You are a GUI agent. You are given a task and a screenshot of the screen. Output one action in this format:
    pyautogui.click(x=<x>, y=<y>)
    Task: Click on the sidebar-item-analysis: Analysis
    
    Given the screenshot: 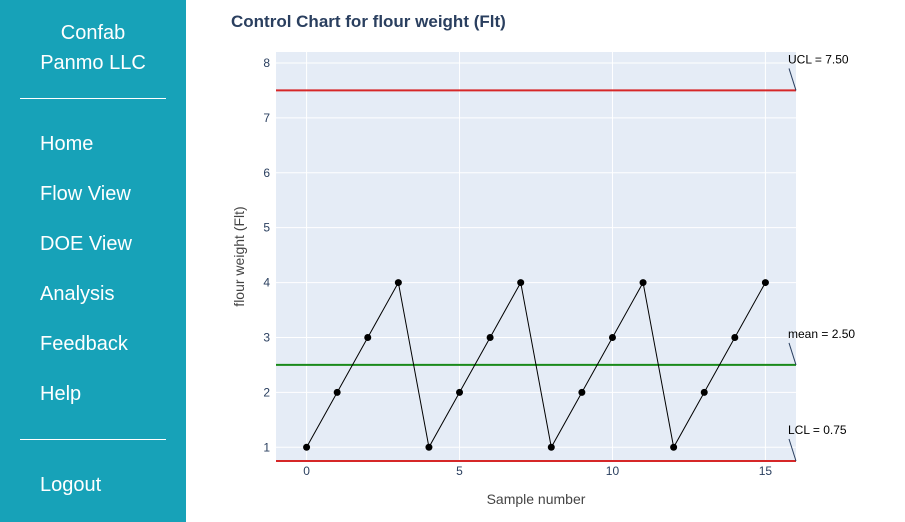 What is the action you would take?
    pyautogui.click(x=77, y=294)
    